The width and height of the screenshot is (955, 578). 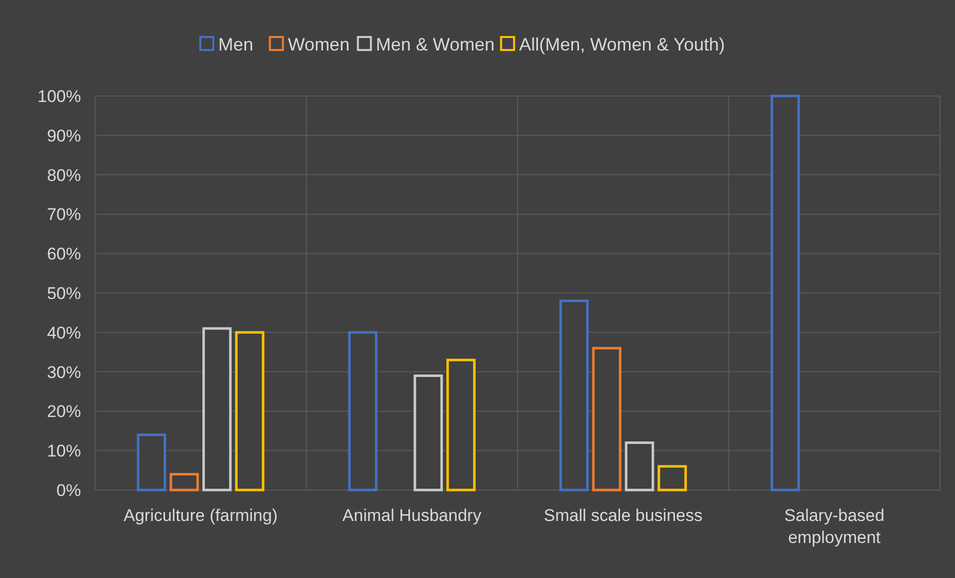 What do you see at coordinates (63, 136) in the screenshot?
I see `y-tick-label: 90%` at bounding box center [63, 136].